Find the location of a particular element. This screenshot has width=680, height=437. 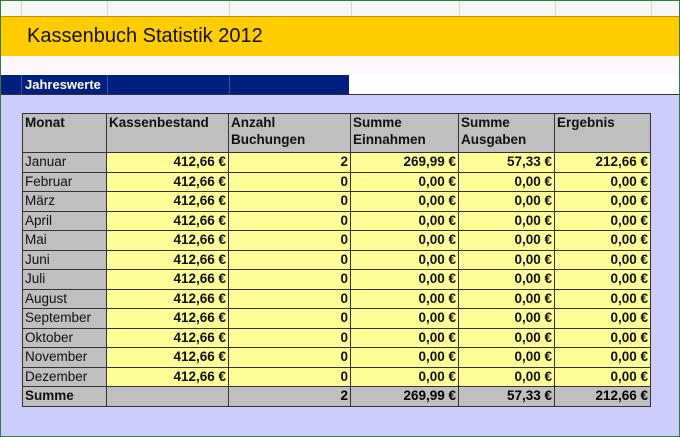

table-row: April 412,66 €0 0,00 €0,00 €0,00 € is located at coordinates (336, 220).